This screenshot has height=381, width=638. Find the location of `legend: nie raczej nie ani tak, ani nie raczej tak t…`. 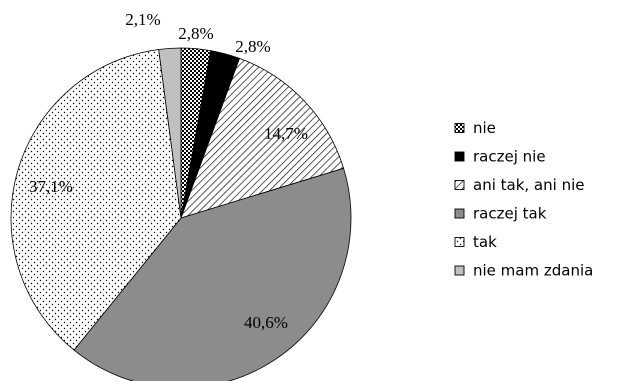

legend: nie raczej nie ani tak, ani nie raczej tak t… is located at coordinates (523, 199).